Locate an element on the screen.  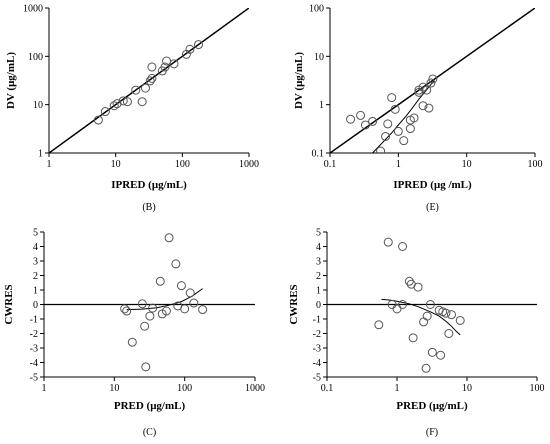
y-tick-label: 1000 is located at coordinates (33, 9).